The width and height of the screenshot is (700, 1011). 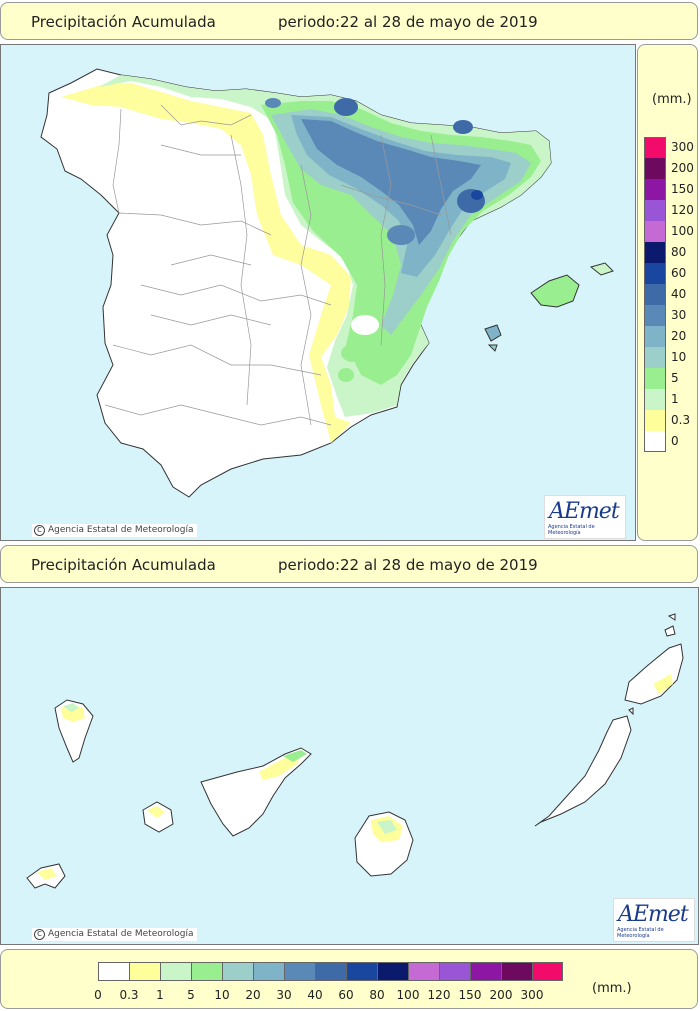 I want to click on island-mallorca, so click(x=555, y=291).